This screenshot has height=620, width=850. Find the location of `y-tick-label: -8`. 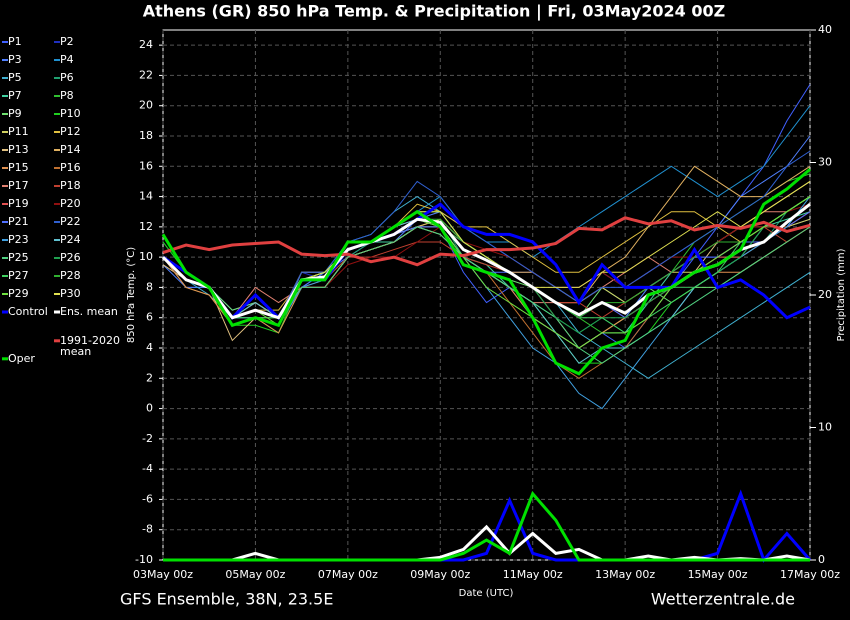

y-tick-label: -8 is located at coordinates (147, 529).